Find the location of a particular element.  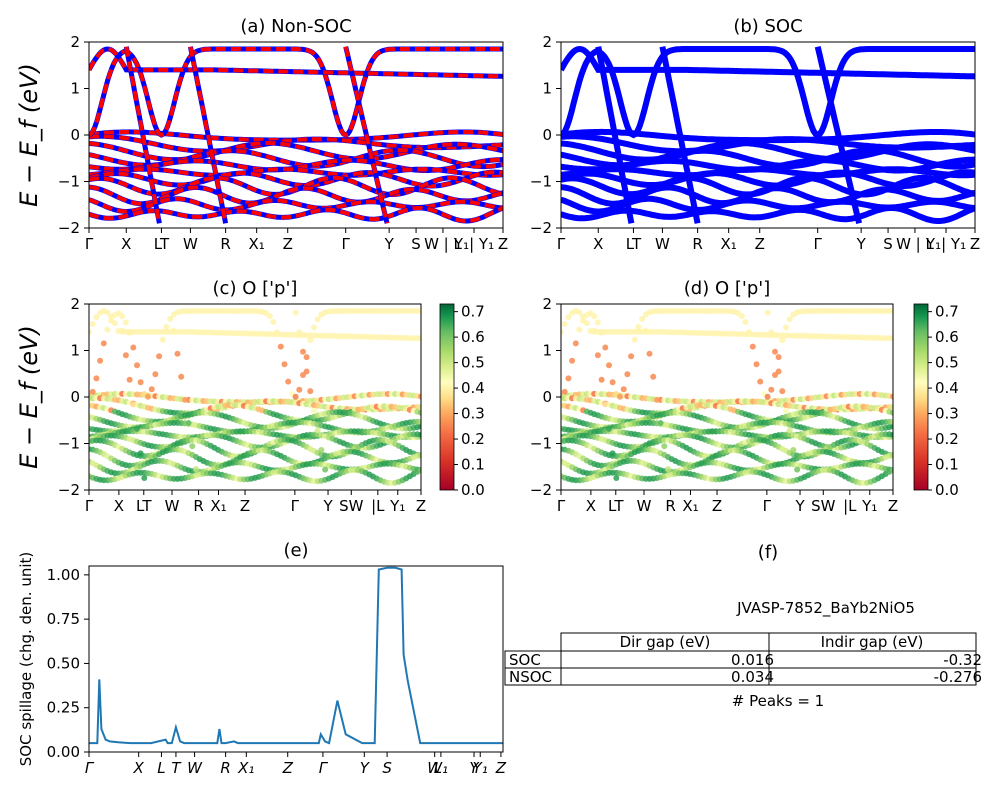

x-tick-label: LT is located at coordinates (634, 244).